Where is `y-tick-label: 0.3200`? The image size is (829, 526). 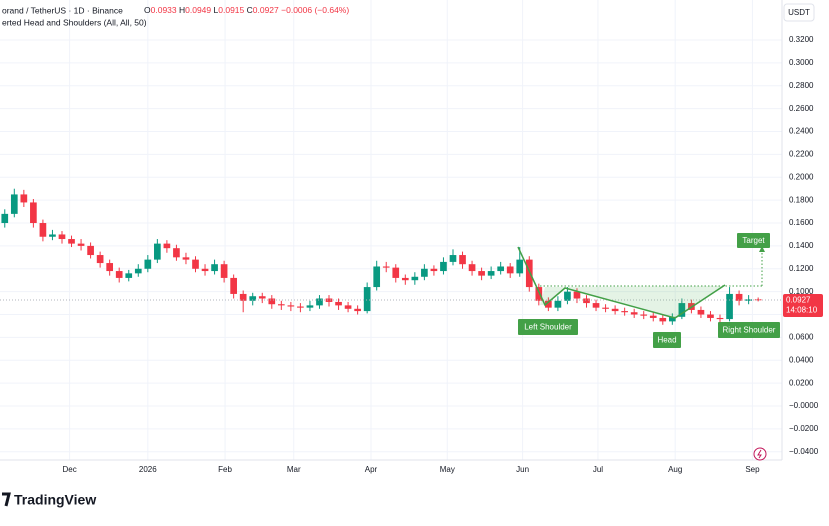 y-tick-label: 0.3200 is located at coordinates (801, 39).